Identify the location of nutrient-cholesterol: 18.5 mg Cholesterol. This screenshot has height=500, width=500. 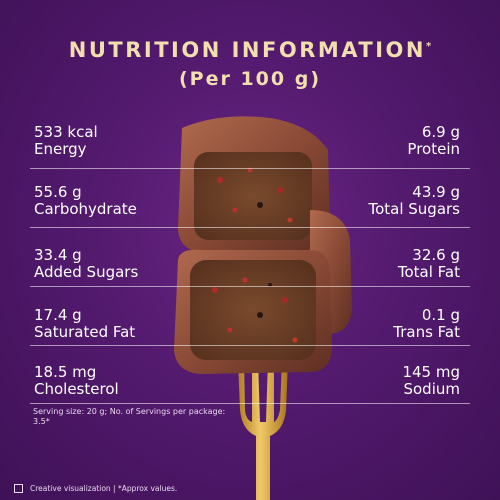
(76, 381).